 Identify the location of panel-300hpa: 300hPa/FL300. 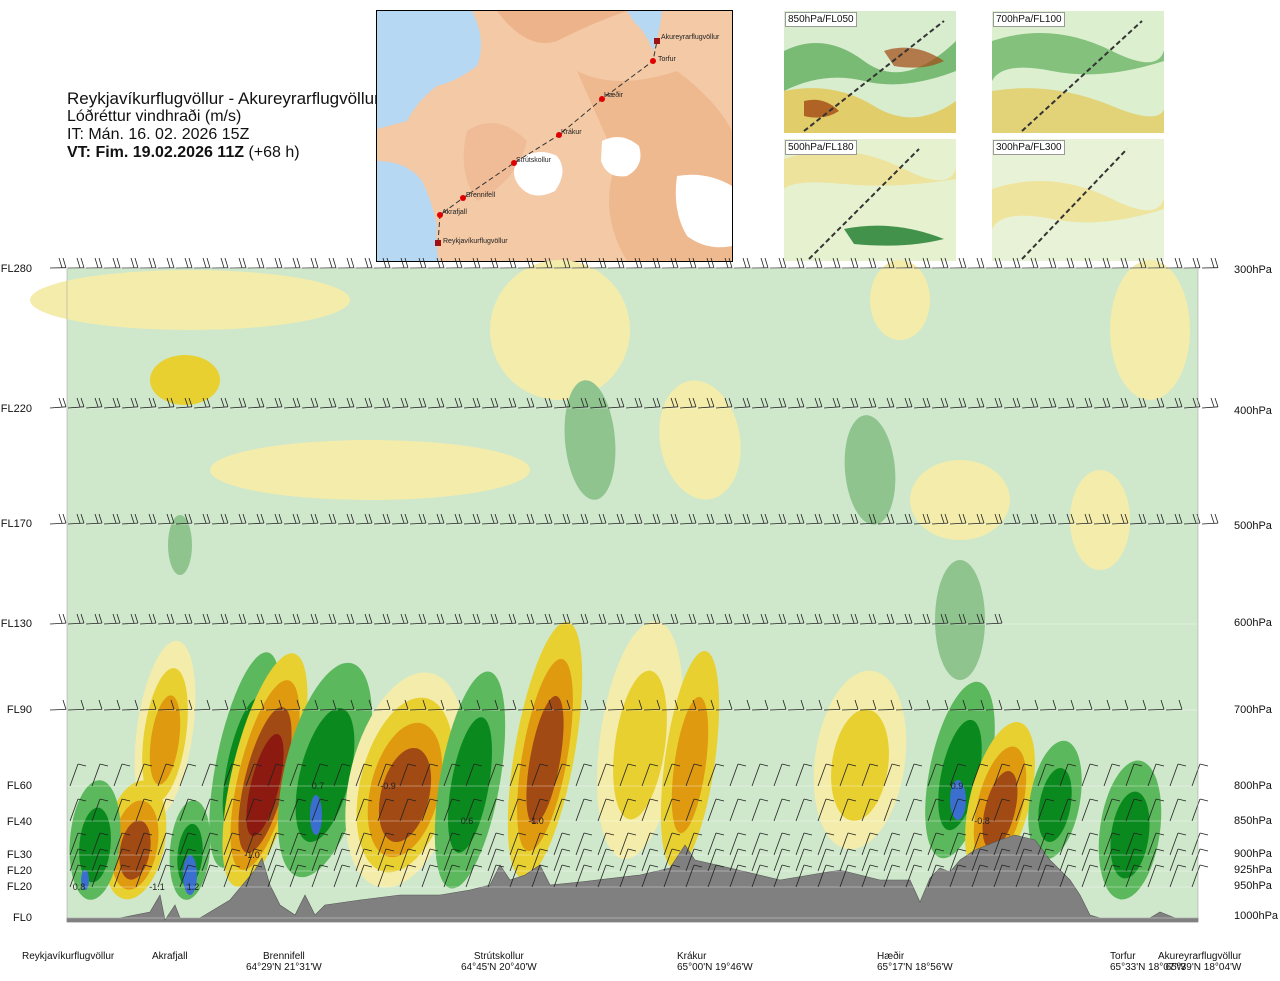
(1078, 200).